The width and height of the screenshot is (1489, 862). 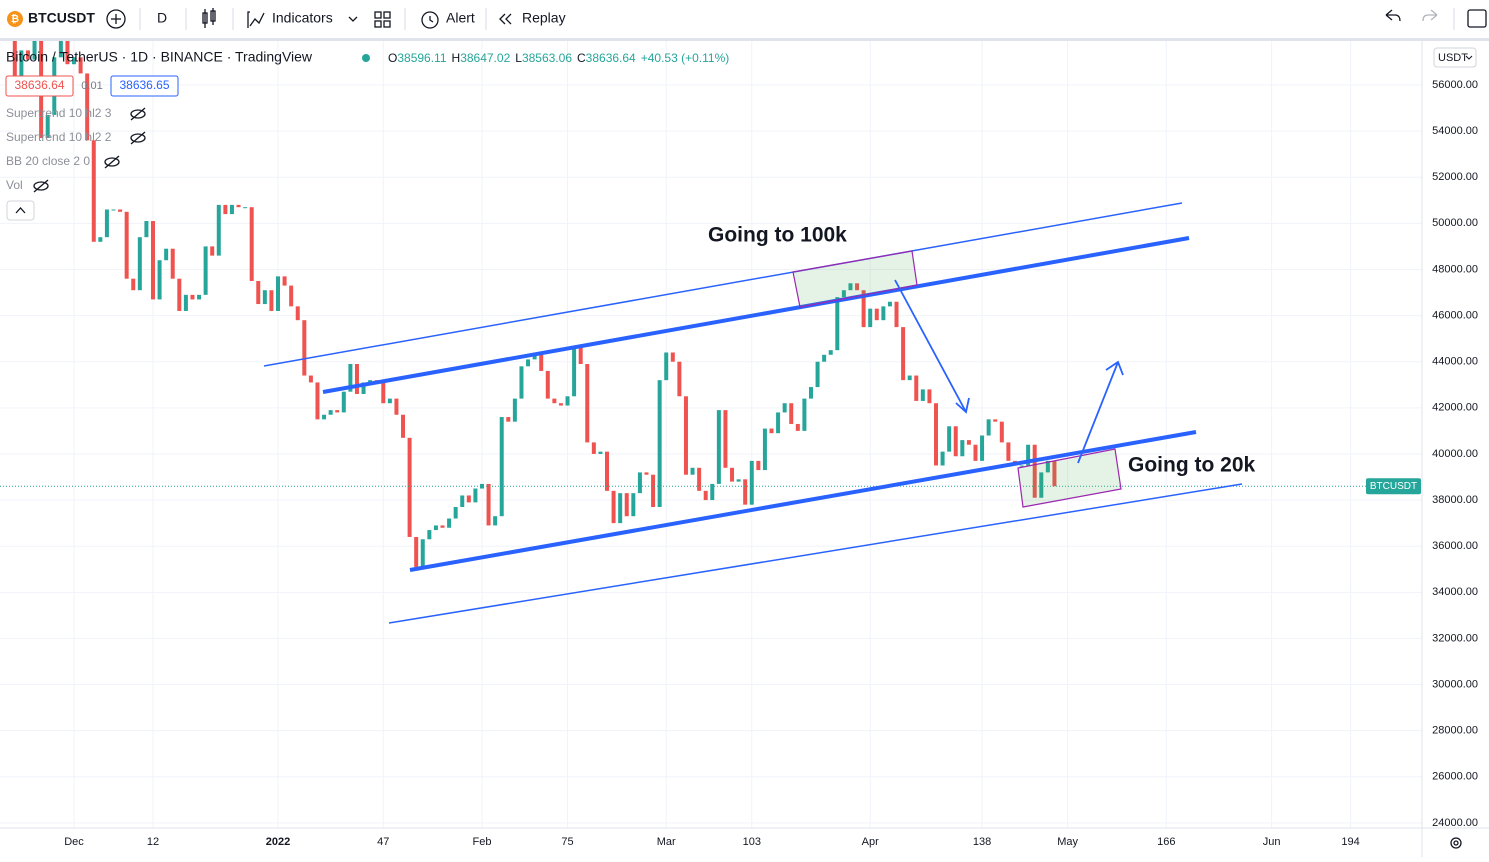 I want to click on alert-button: Alert, so click(x=460, y=18).